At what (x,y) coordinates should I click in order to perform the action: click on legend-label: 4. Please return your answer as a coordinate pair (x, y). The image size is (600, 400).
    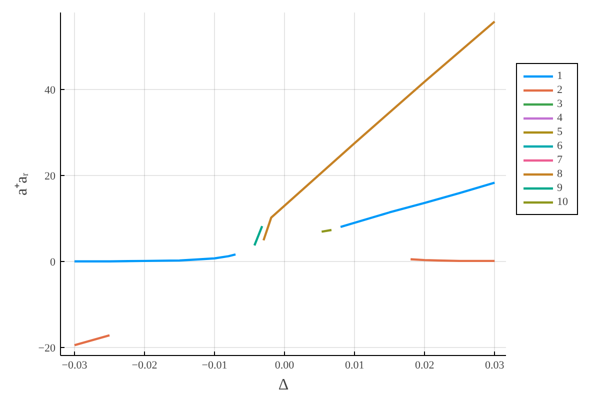
    Looking at the image, I should click on (560, 118).